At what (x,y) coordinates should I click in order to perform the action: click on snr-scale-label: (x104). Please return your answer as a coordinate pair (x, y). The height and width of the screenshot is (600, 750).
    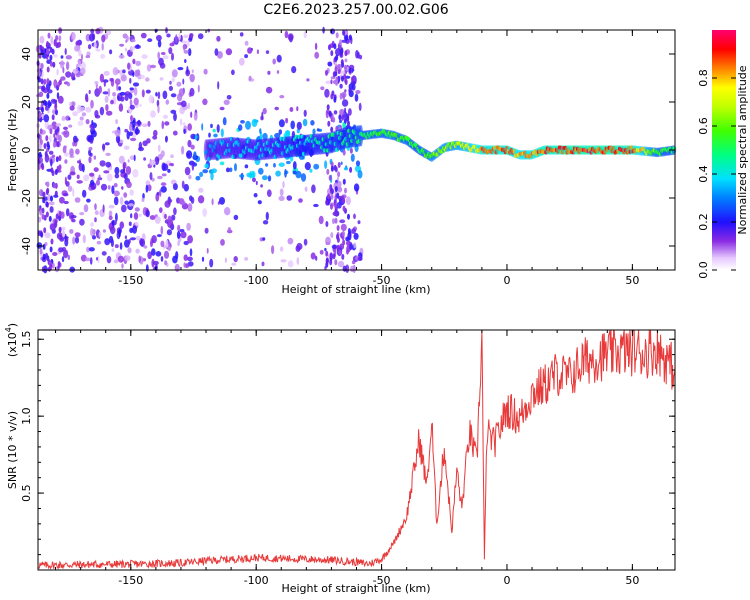
    Looking at the image, I should click on (11, 340).